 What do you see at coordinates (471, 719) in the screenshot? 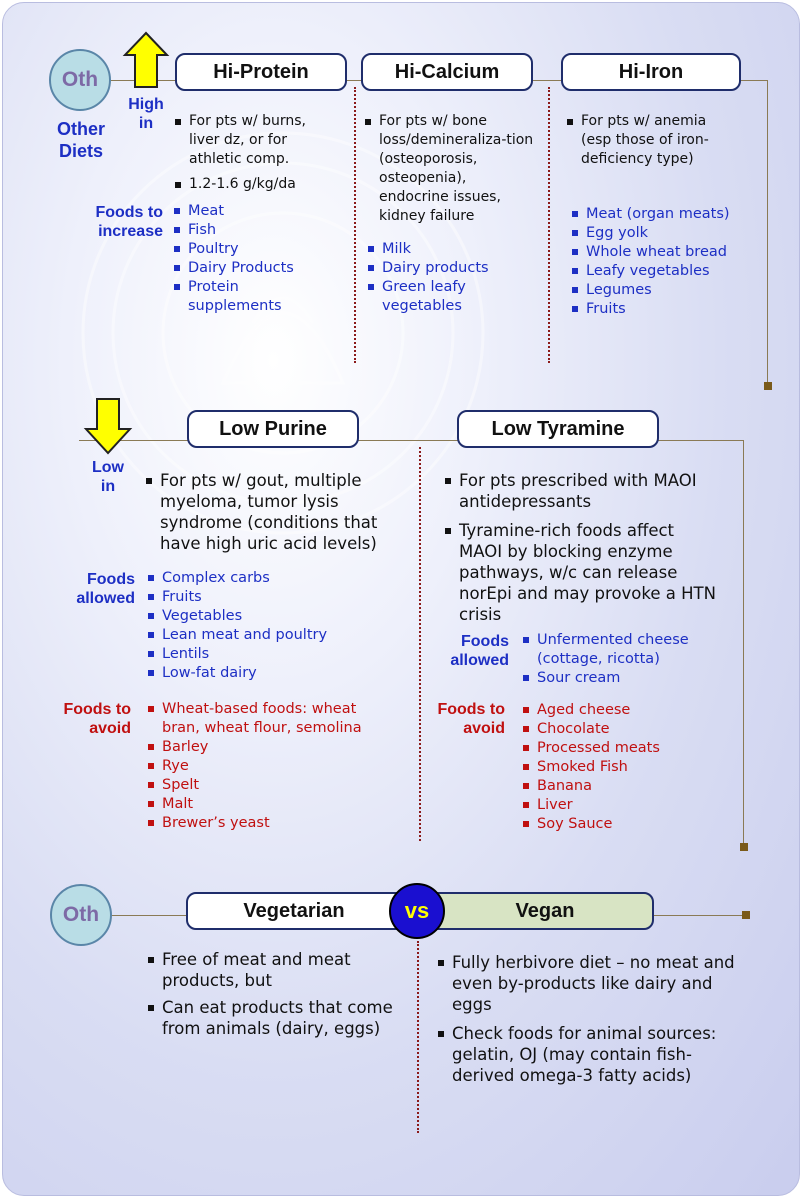
I see `tyramine-foods-to-avoid-label: Foods to avoid` at bounding box center [471, 719].